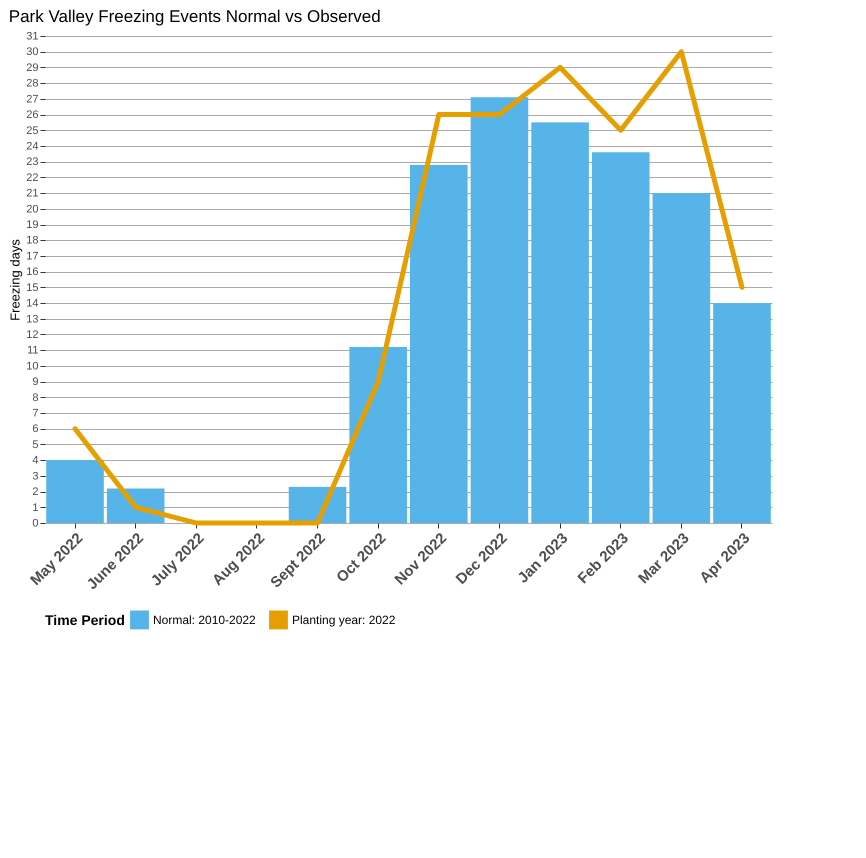 Image resolution: width=866 pixels, height=858 pixels. I want to click on y-tick-label: 2, so click(35, 492).